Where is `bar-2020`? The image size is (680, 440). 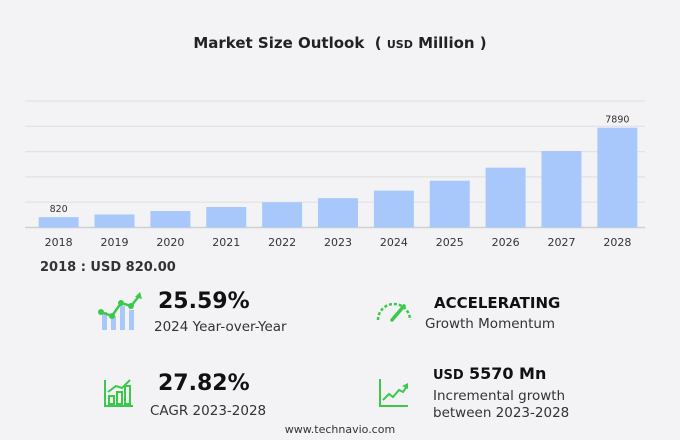
bar-2020 is located at coordinates (170, 219).